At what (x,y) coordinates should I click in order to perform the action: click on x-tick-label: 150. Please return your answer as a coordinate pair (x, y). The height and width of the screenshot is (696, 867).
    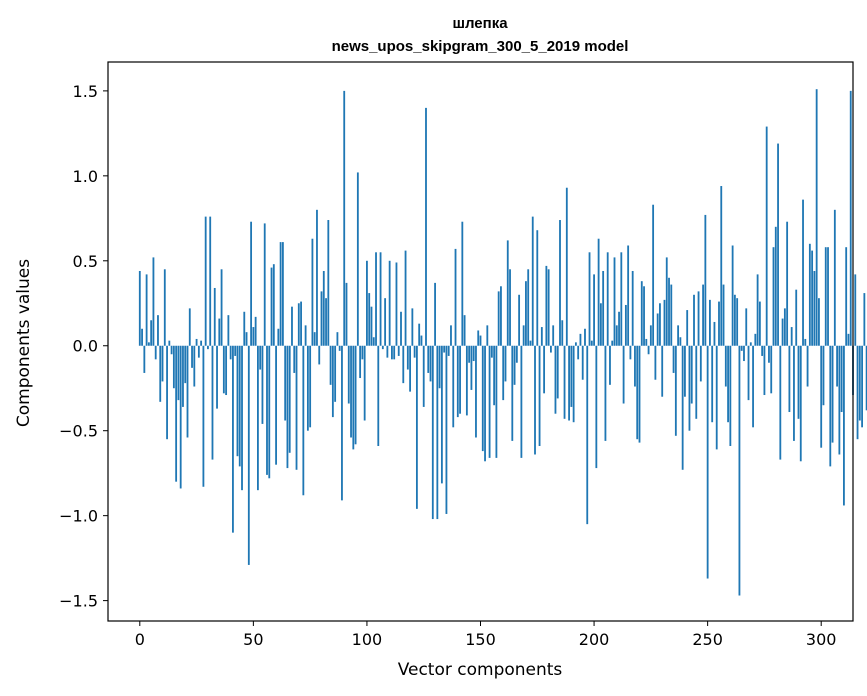
    Looking at the image, I should click on (480, 639).